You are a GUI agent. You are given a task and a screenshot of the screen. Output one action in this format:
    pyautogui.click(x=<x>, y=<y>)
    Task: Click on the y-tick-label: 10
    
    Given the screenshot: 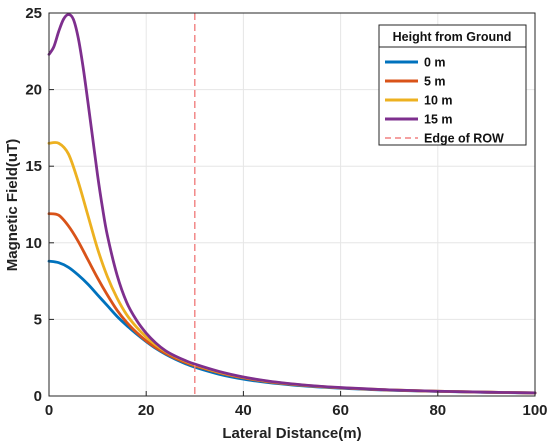 What is the action you would take?
    pyautogui.click(x=33, y=243)
    